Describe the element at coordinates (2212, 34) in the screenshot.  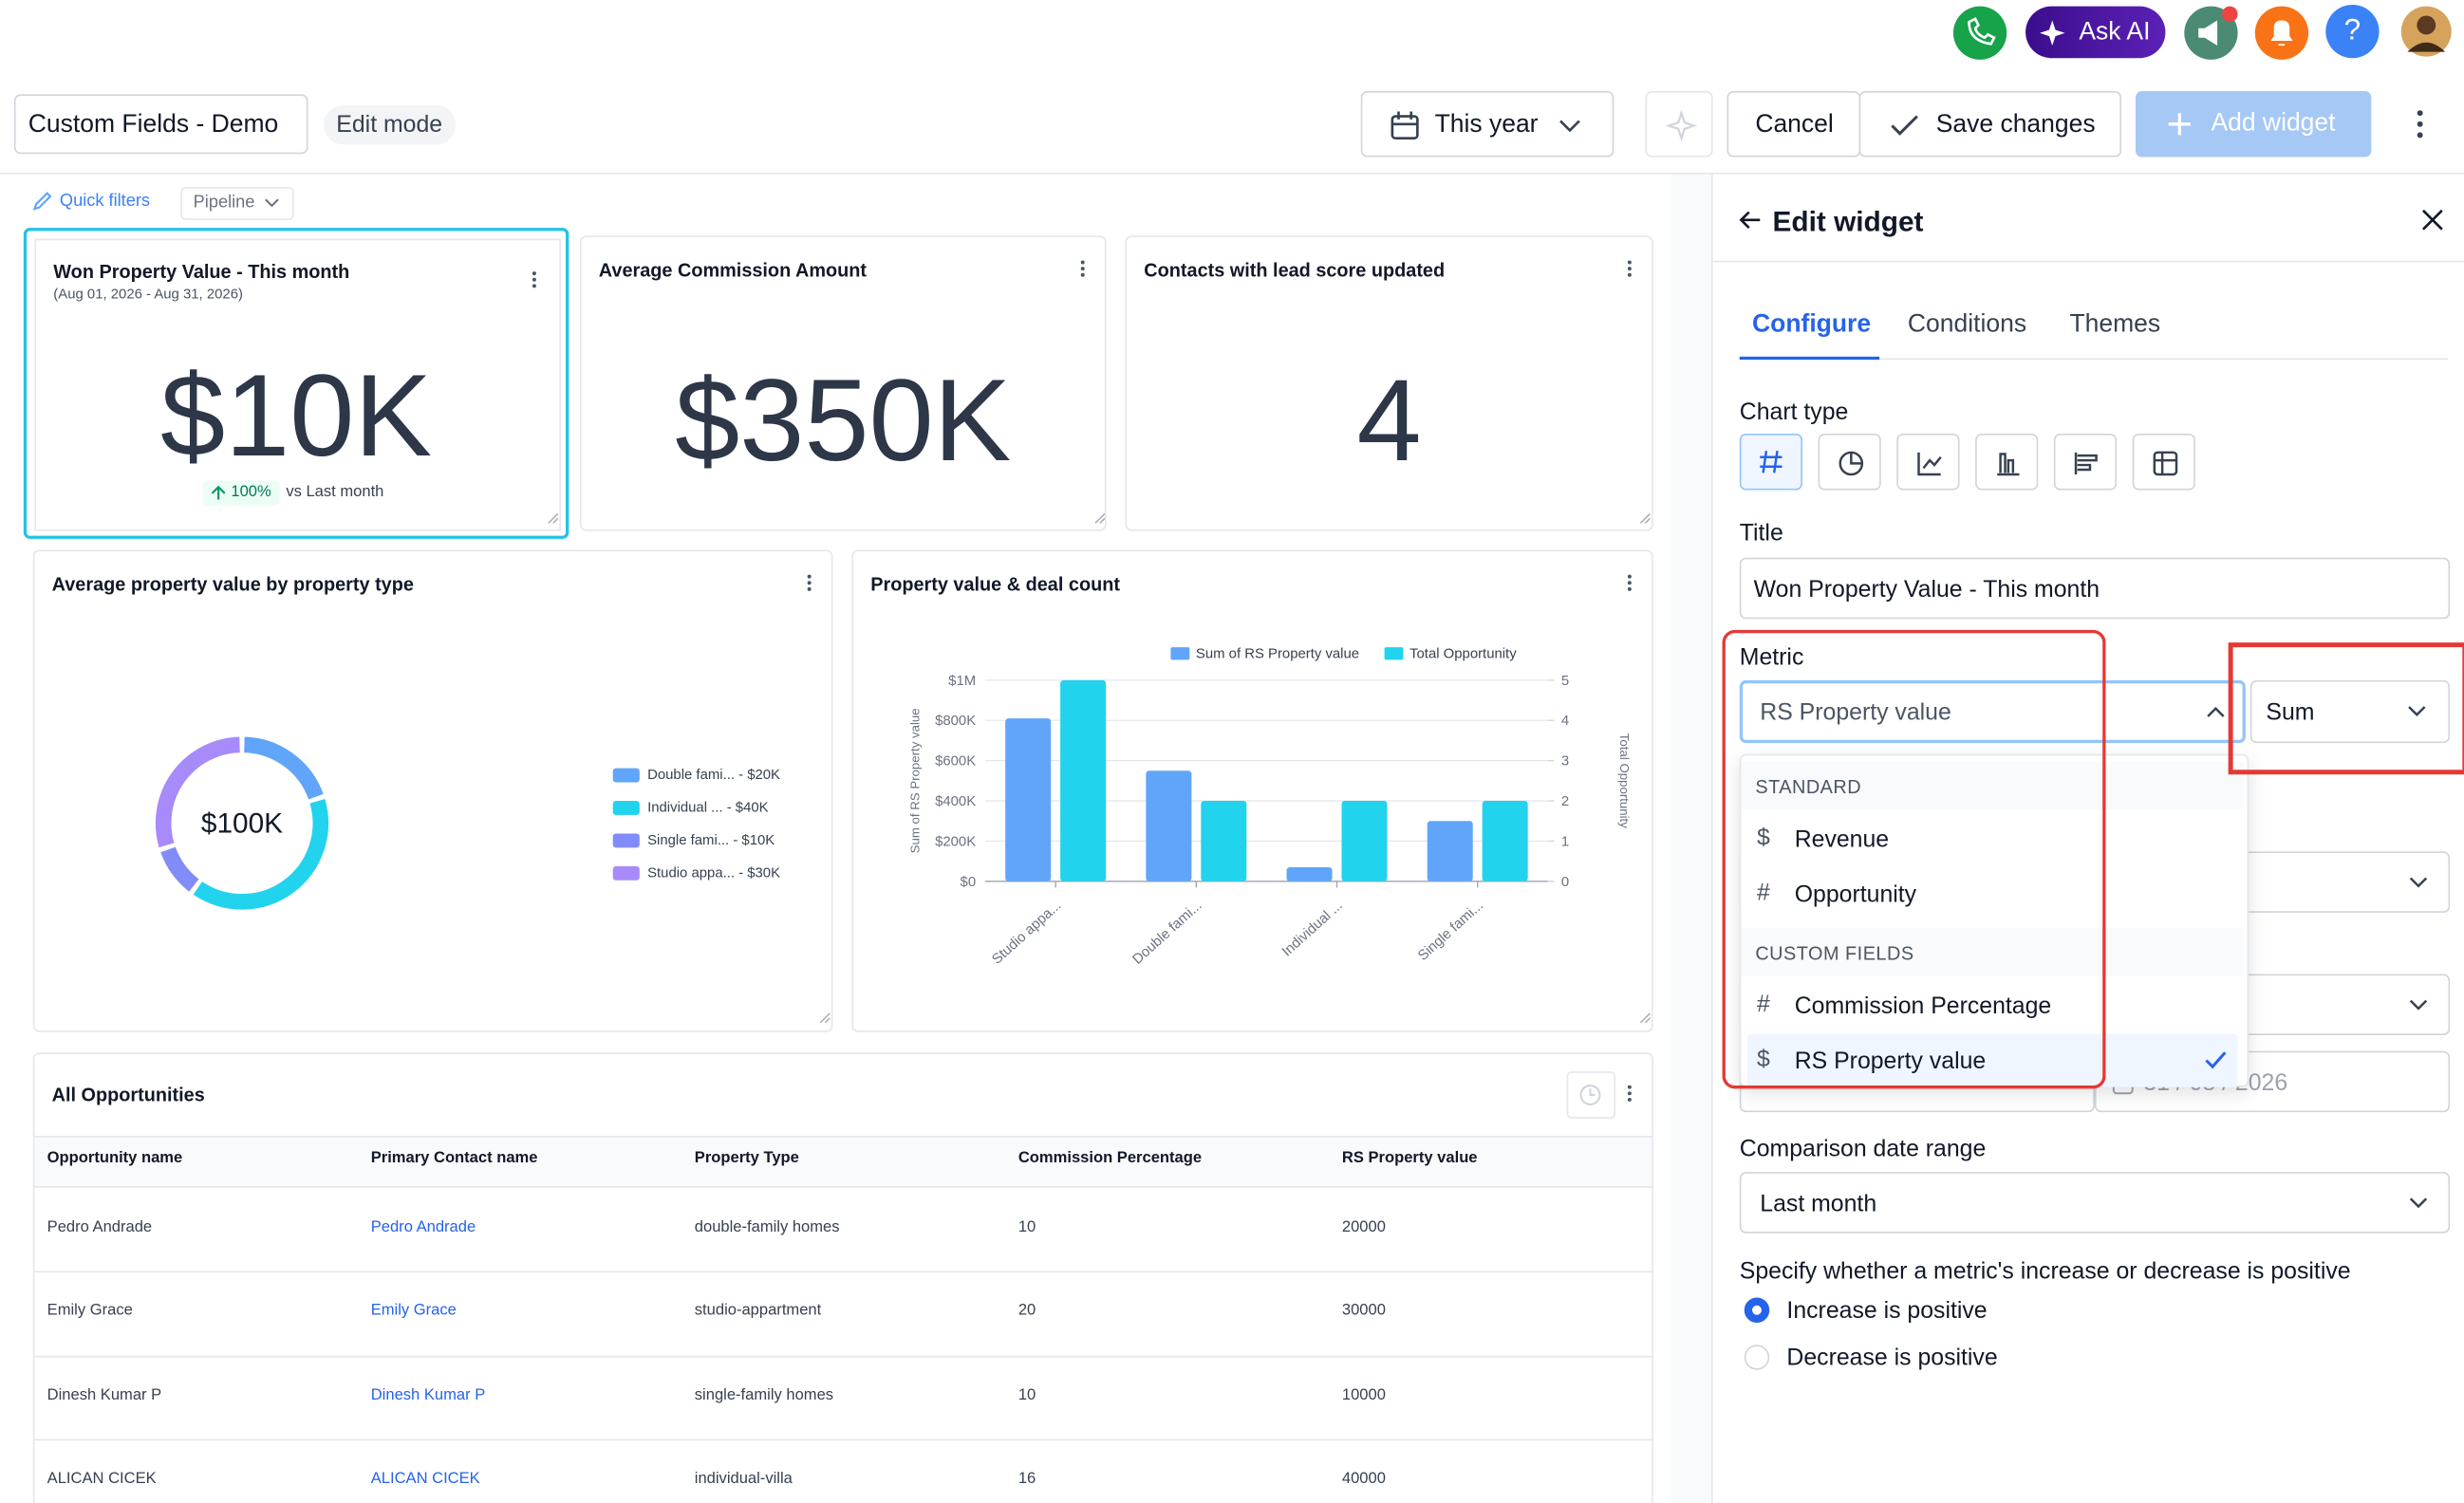
I see `announcement-button` at that location.